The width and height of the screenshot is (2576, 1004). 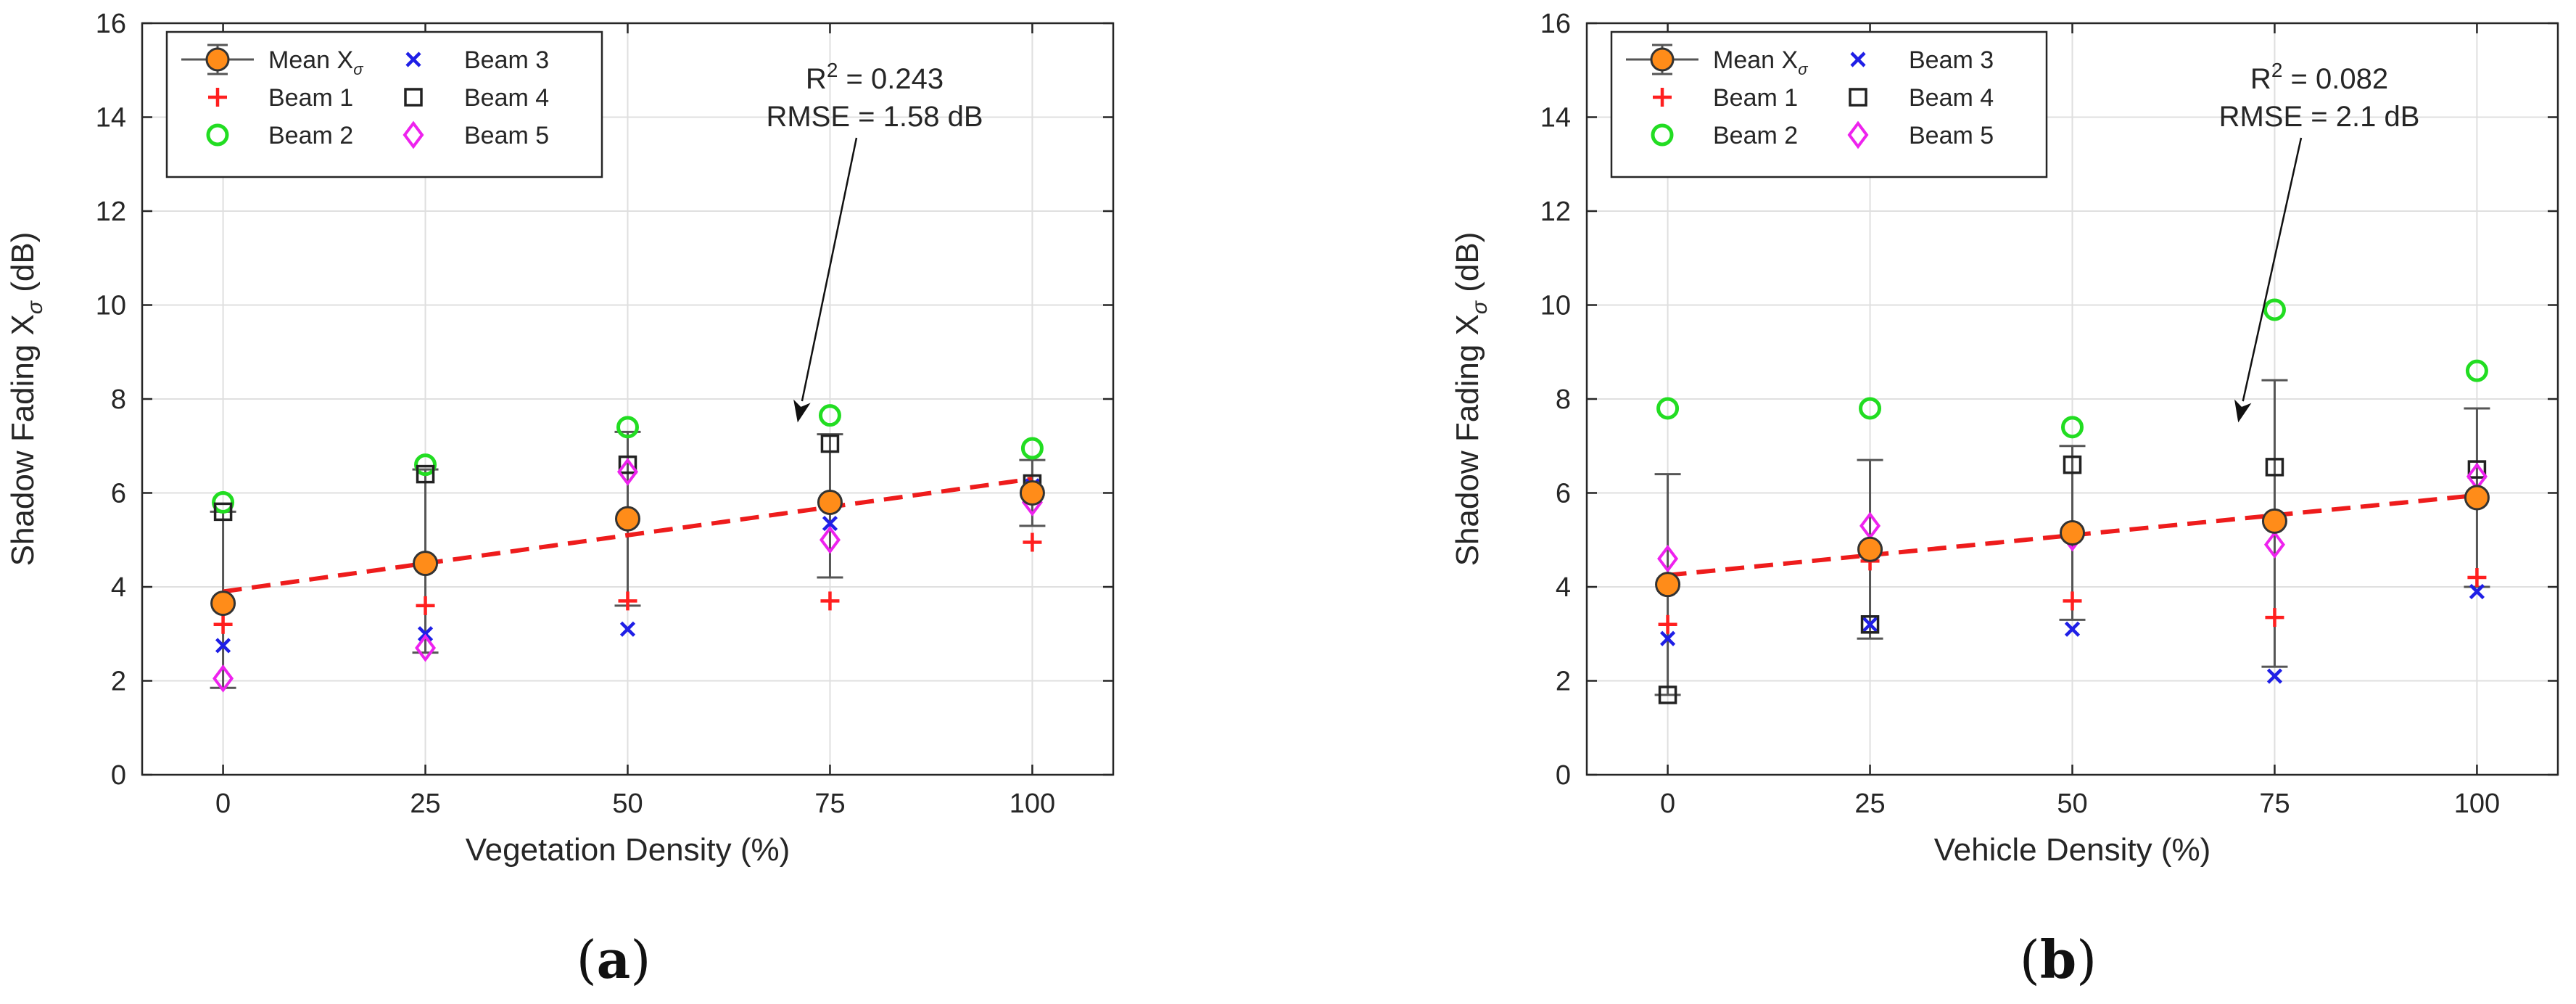 I want to click on series-mean, so click(x=627, y=549).